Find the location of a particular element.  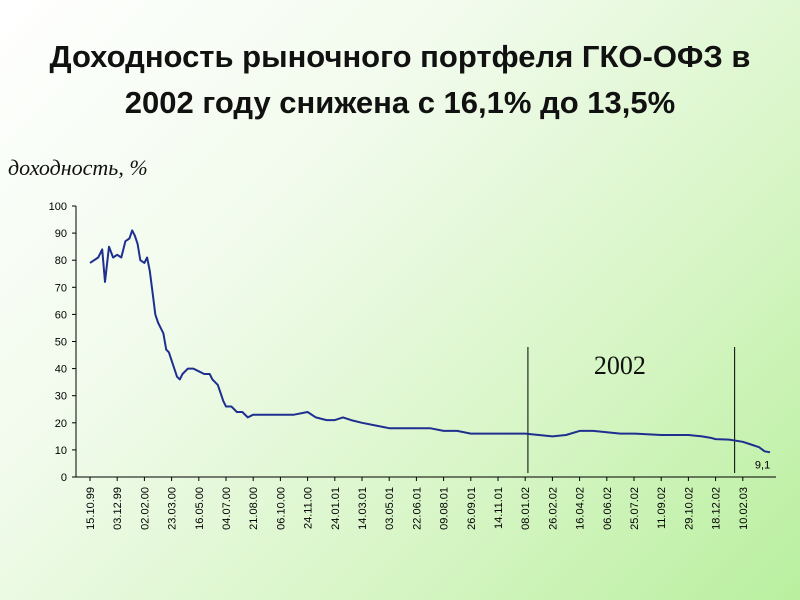

x-tick-label: 14.11.01 is located at coordinates (499, 508).